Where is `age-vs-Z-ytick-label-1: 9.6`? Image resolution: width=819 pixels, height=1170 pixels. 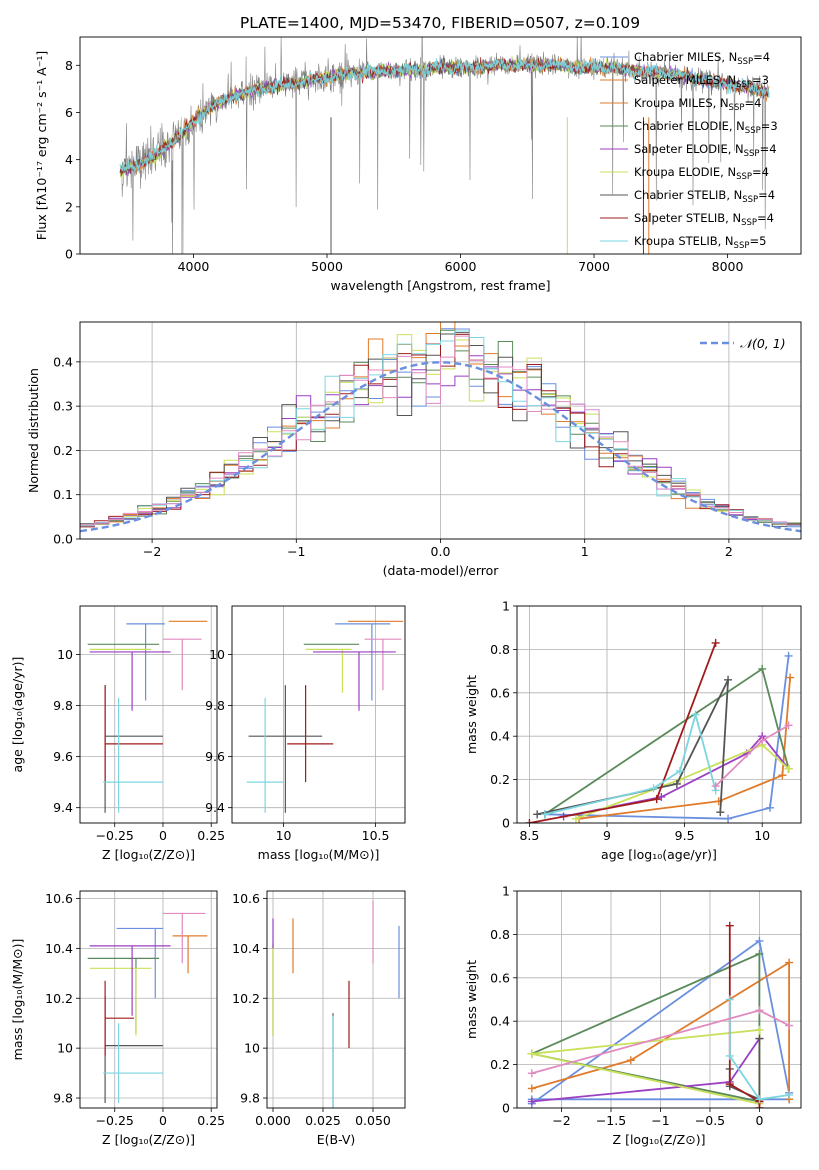
age-vs-Z-ytick-label-1: 9.6 is located at coordinates (63, 756).